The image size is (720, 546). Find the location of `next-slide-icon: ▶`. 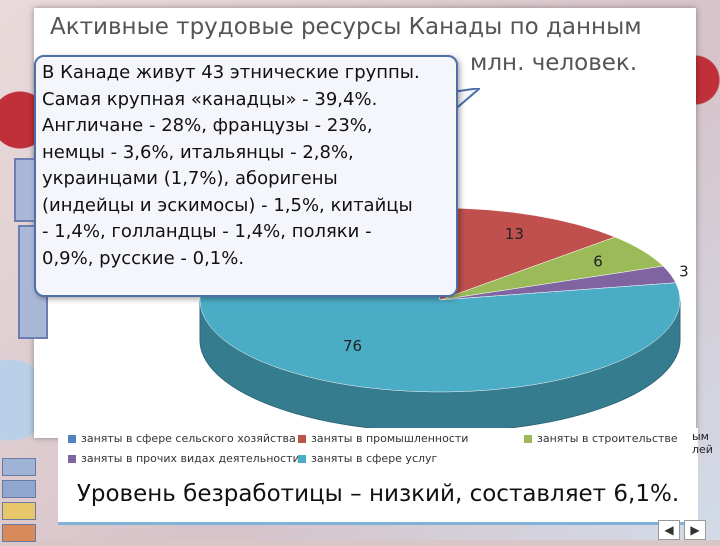

next-slide-icon: ▶ is located at coordinates (695, 530).